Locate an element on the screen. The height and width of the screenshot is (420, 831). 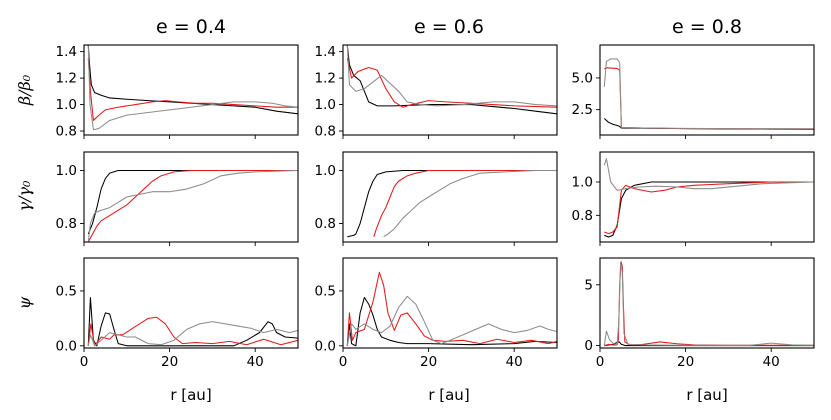
series-line-black-beta_e04 is located at coordinates (192, 80).